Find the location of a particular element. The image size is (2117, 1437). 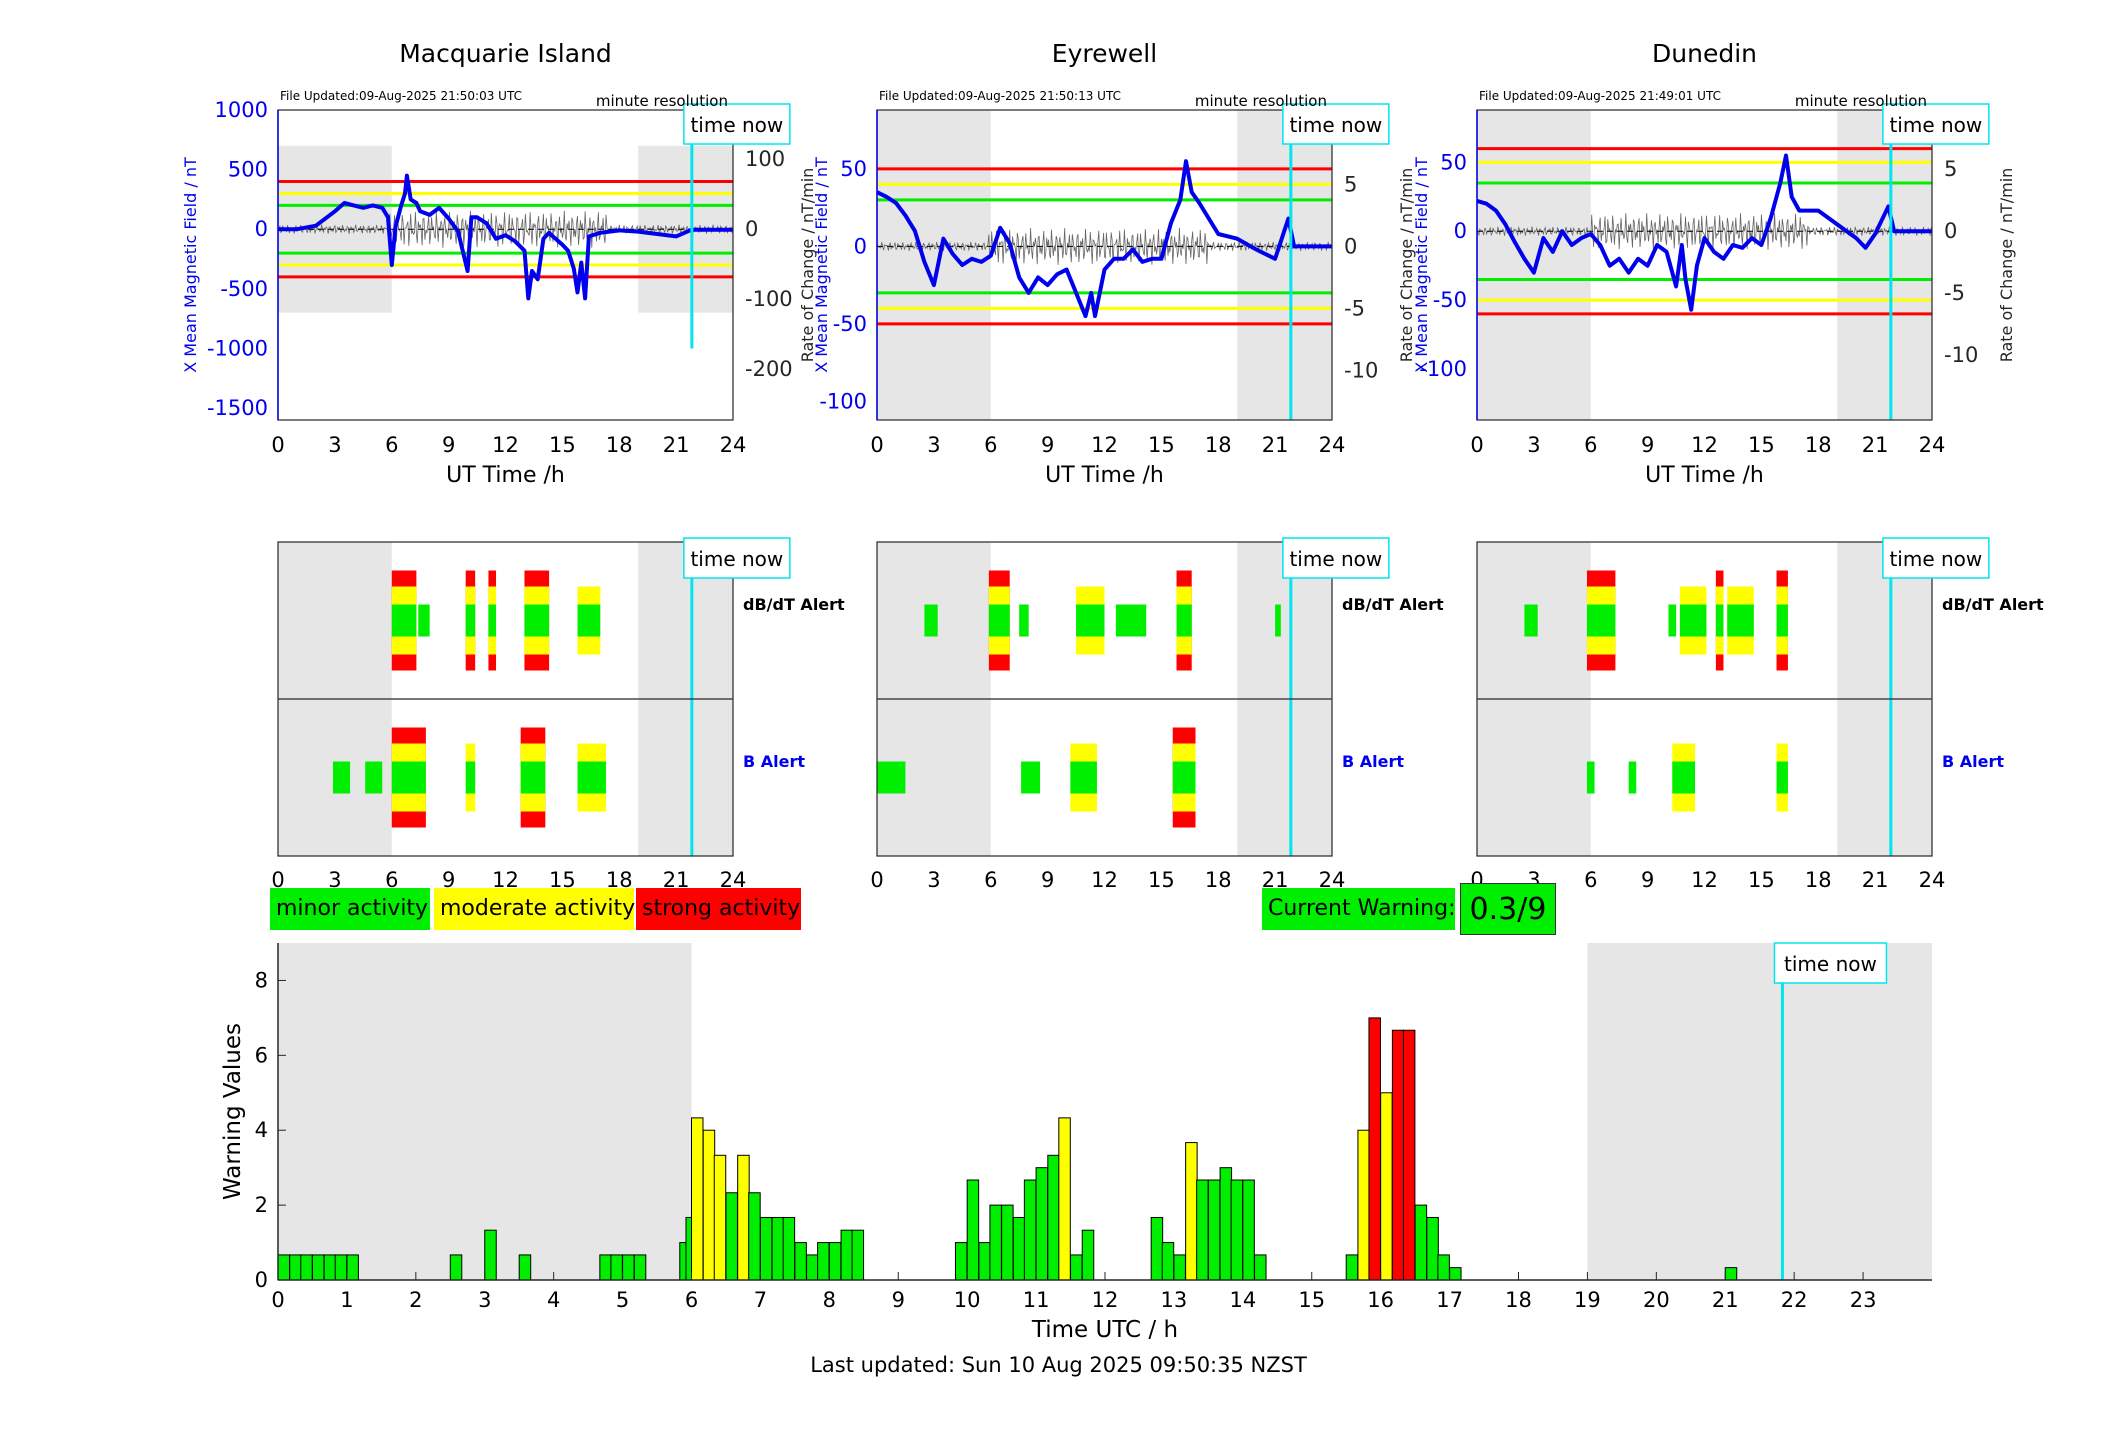

rate-of-change-trace is located at coordinates (1104, 246).